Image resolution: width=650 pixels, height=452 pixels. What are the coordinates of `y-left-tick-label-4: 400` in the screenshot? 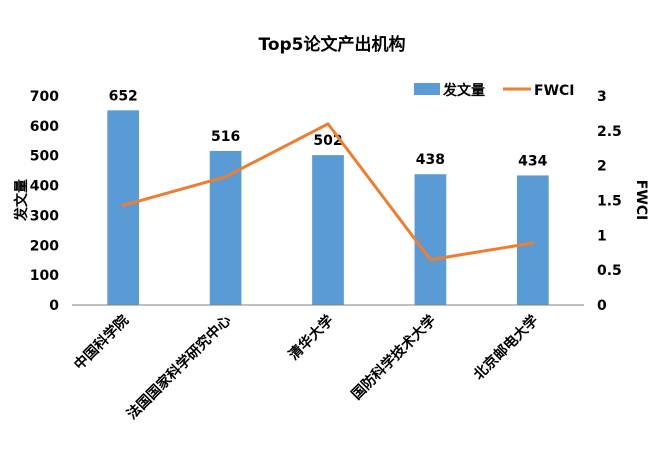 It's located at (44, 187).